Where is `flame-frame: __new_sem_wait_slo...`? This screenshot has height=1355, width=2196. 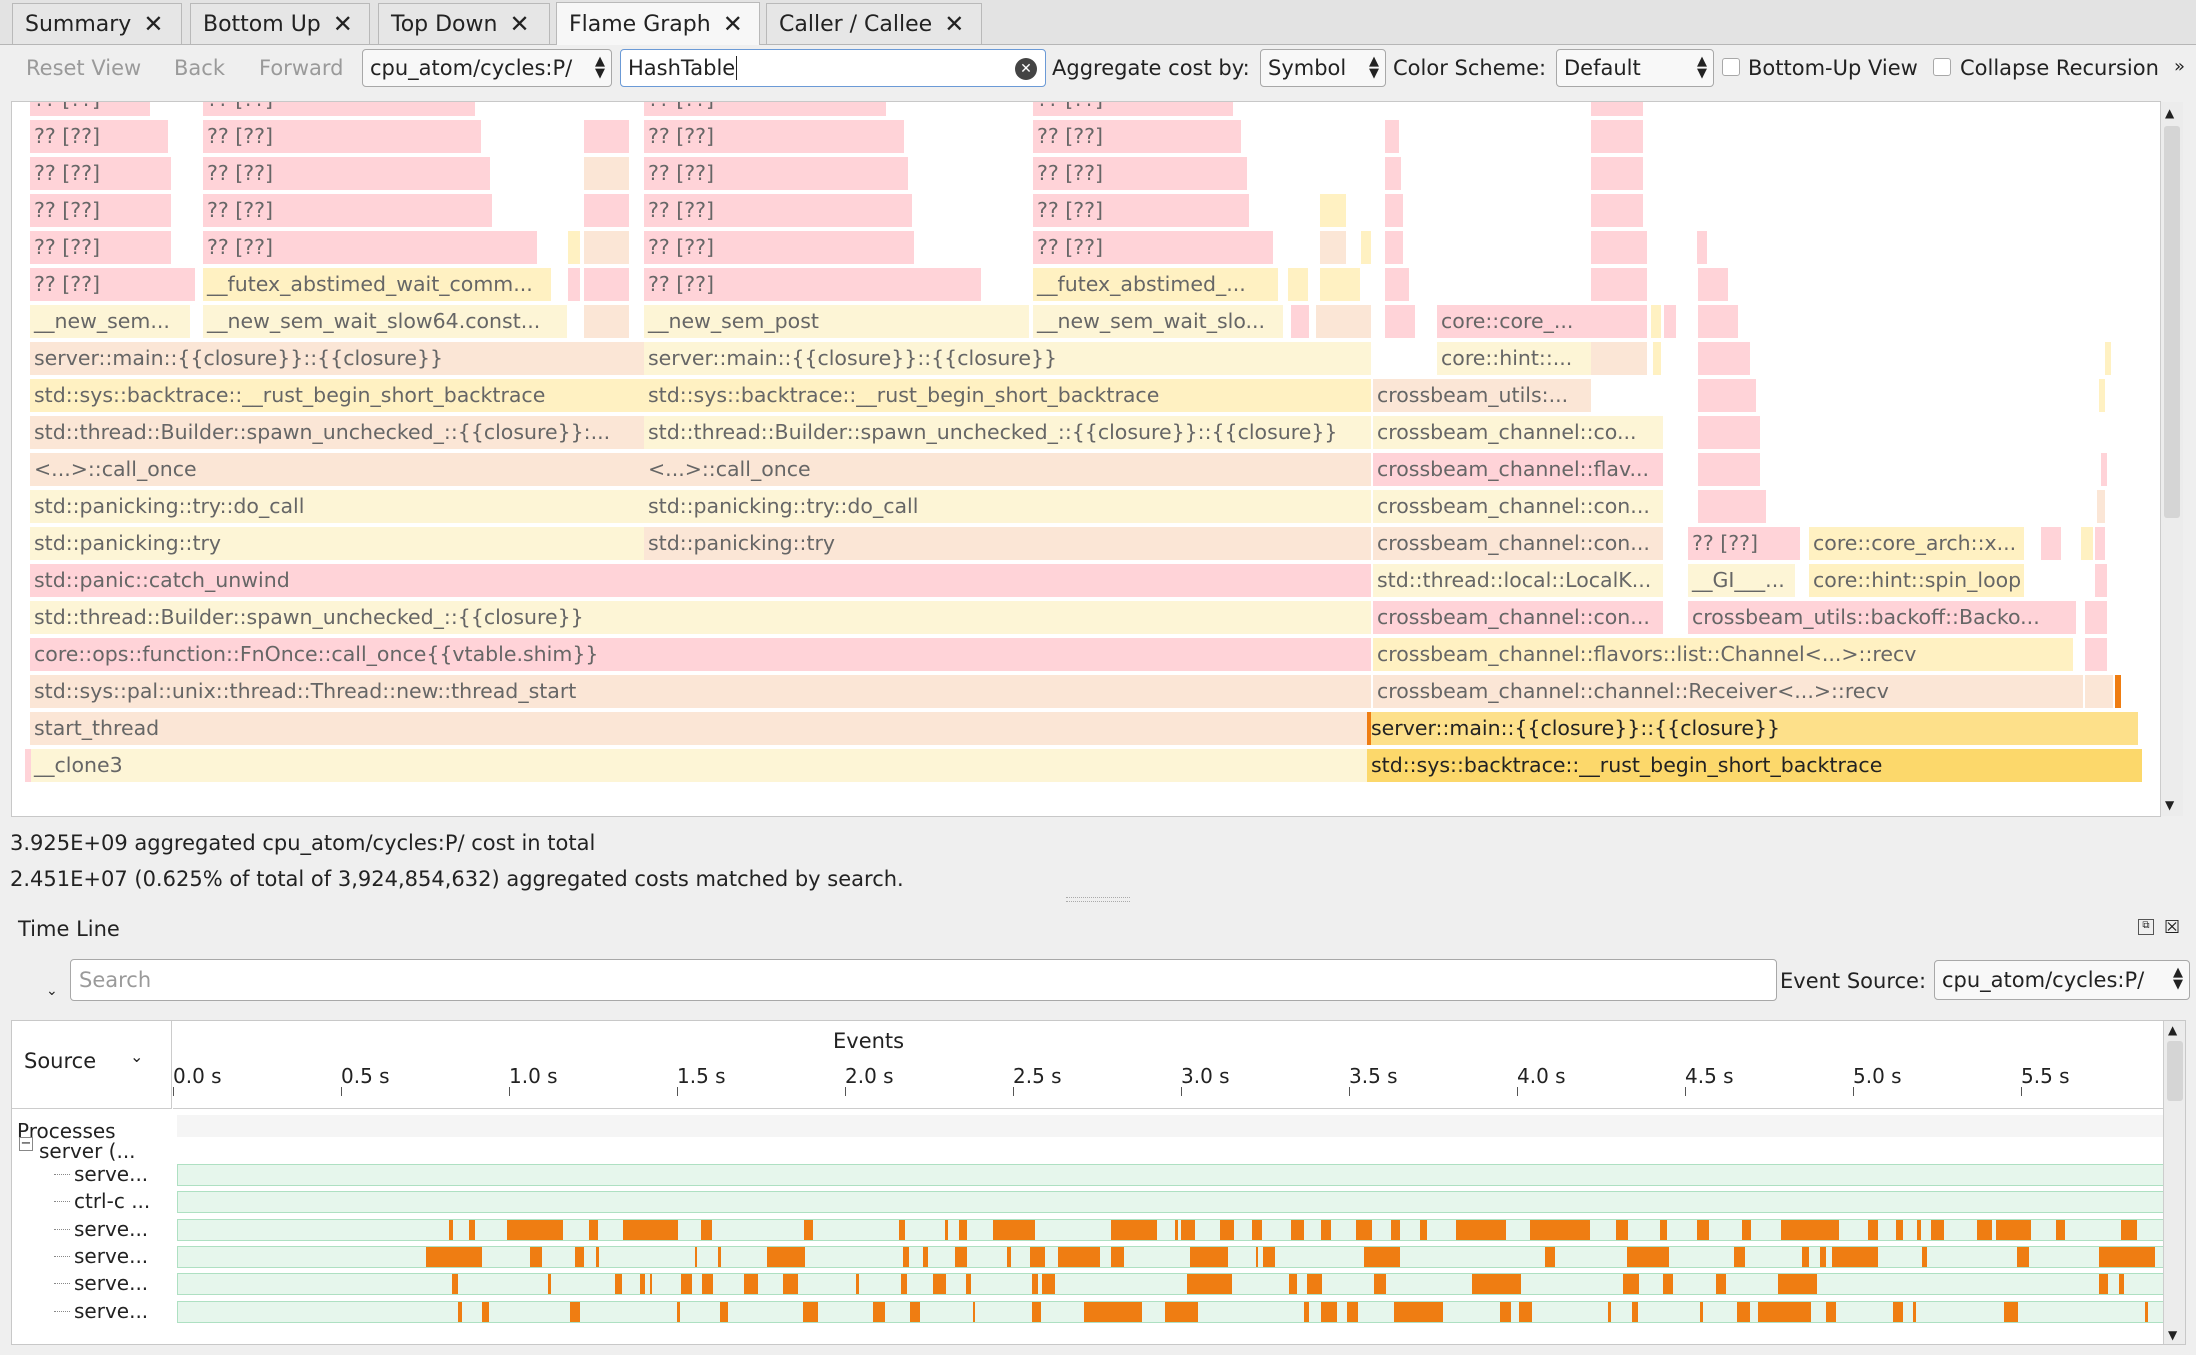
flame-frame: __new_sem_wait_slo... is located at coordinates (1158, 321).